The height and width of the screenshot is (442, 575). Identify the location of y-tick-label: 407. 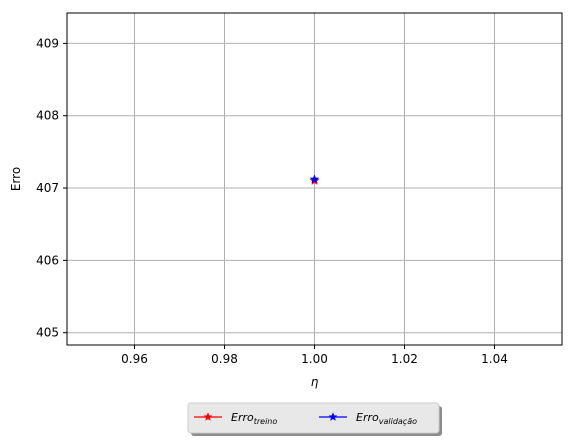
(47, 188).